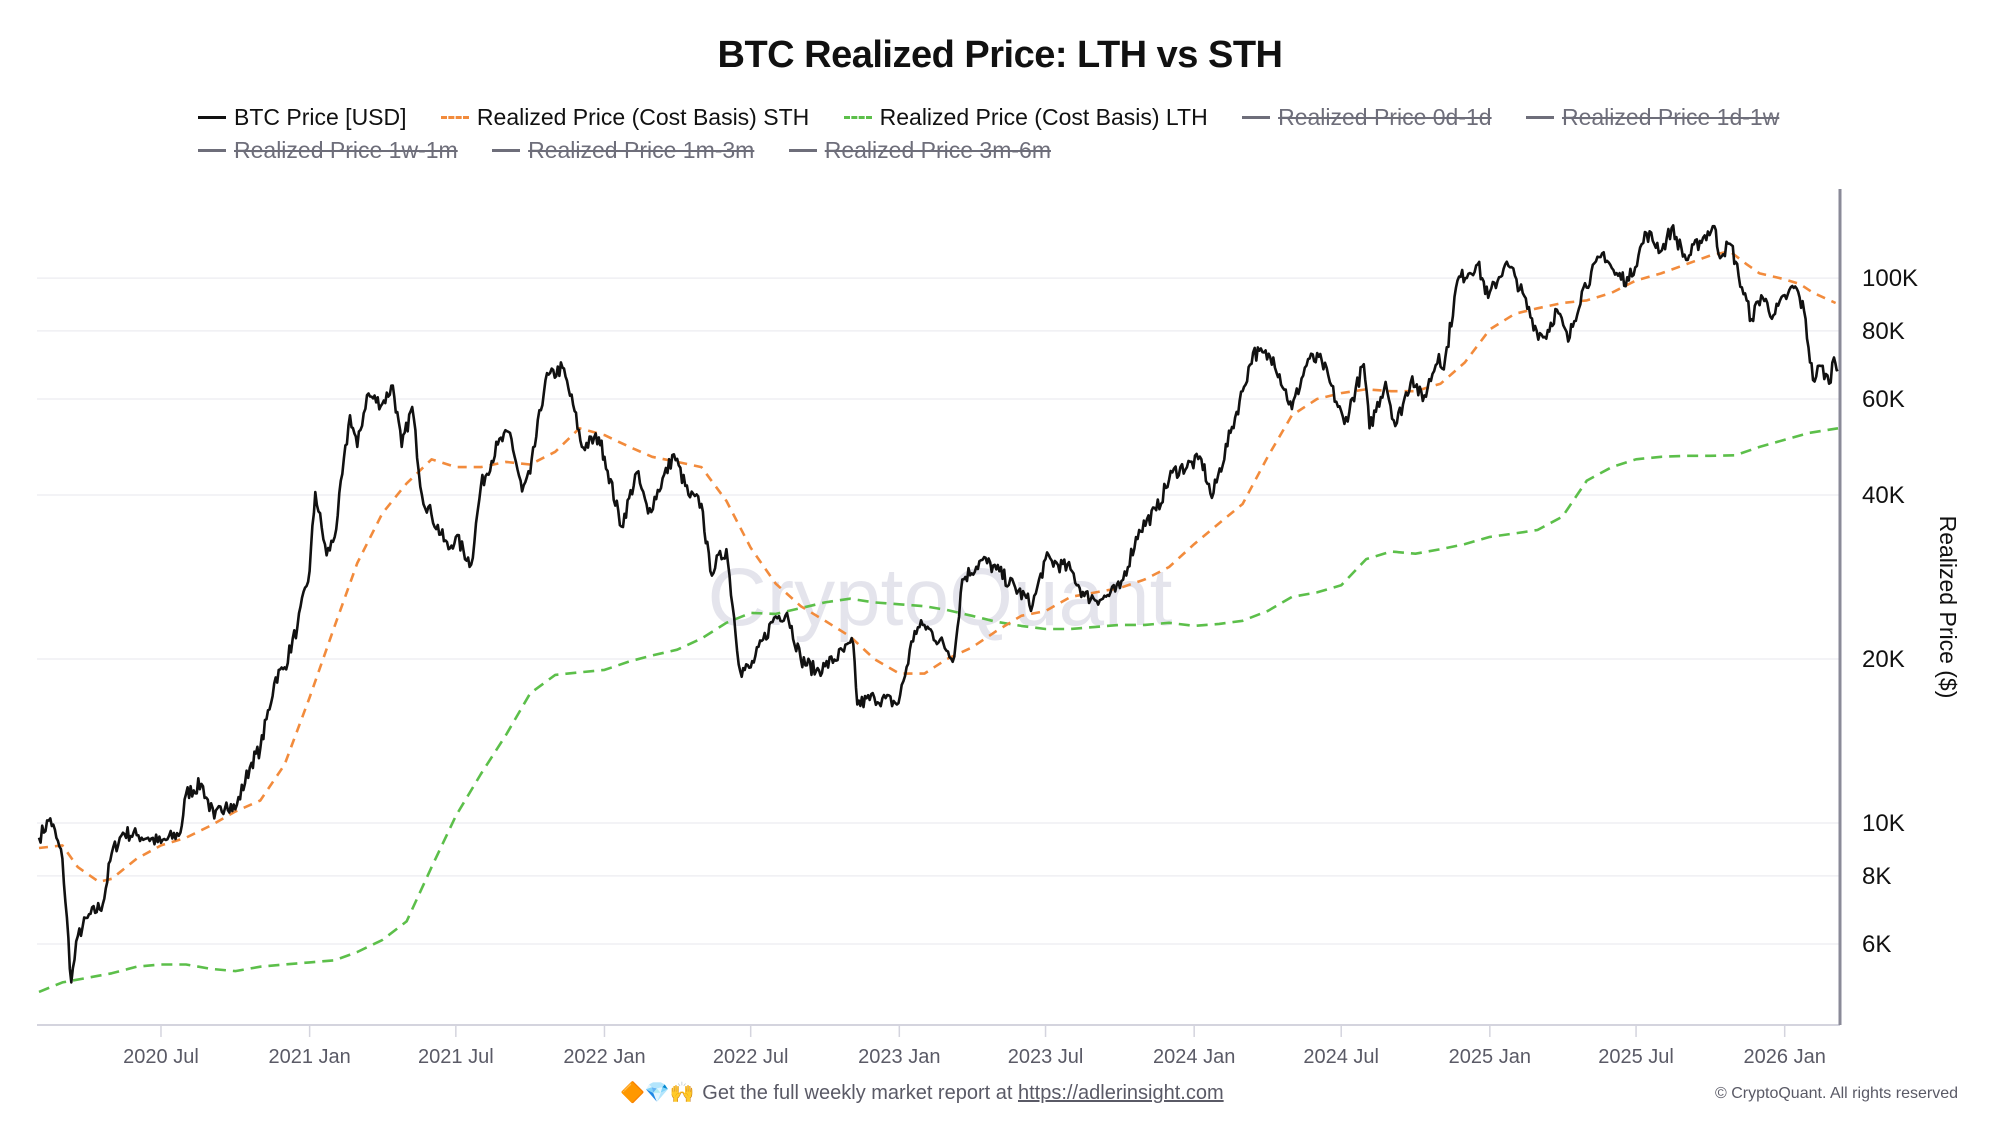 Image resolution: width=2000 pixels, height=1125 pixels. I want to click on legend-item-0d-1d: Realized Price 0d-1d, so click(1367, 117).